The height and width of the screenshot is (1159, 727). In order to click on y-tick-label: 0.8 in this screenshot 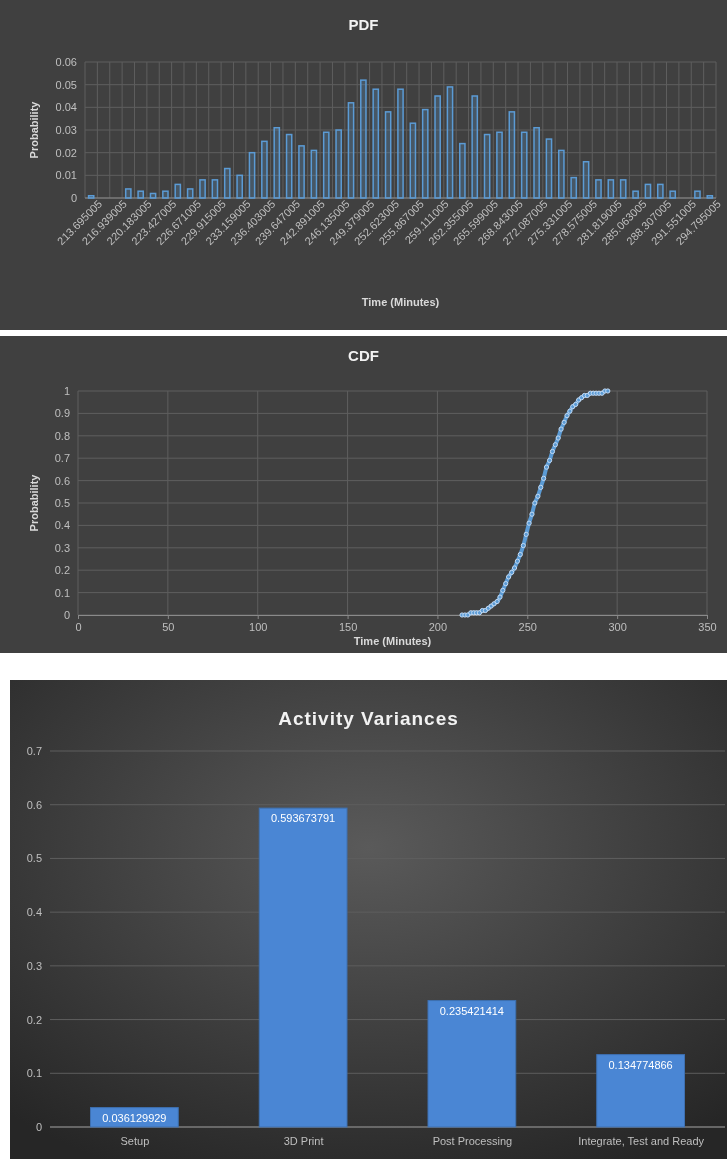, I will do `click(62, 435)`.